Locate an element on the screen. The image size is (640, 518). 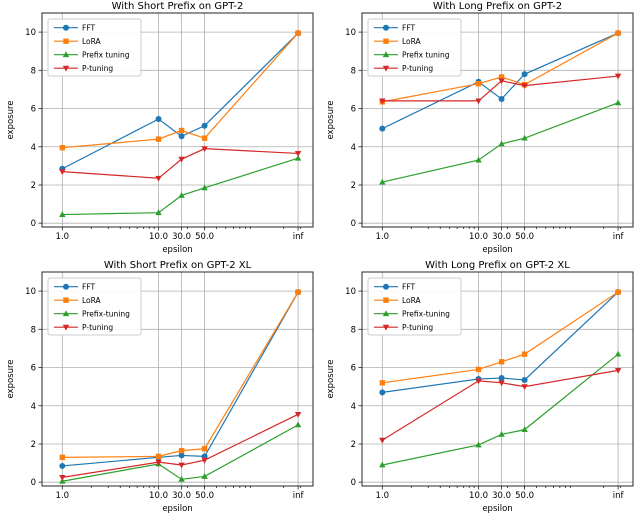
series-prefix-tuning is located at coordinates (500, 142).